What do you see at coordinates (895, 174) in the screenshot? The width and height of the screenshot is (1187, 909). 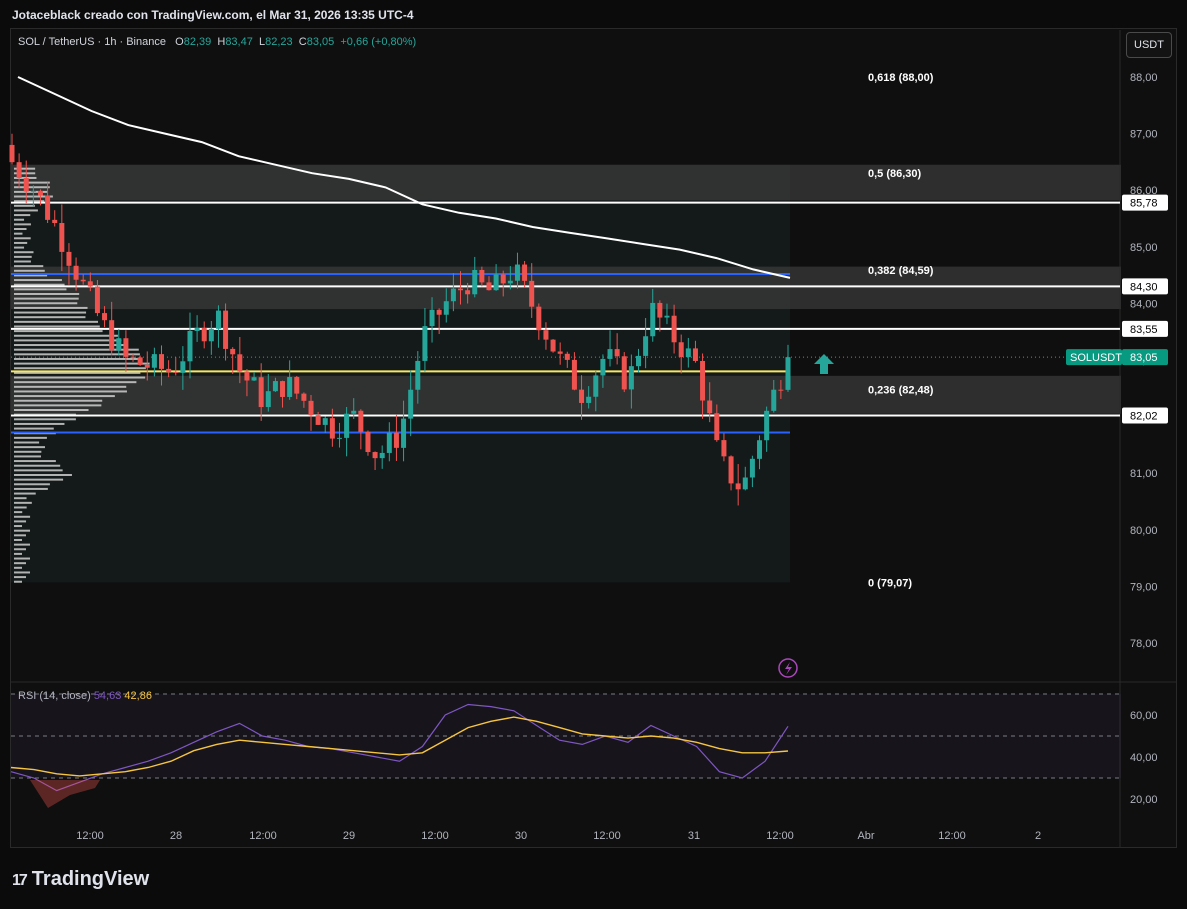 I see `fib-level-label: 0,5 (86,30)` at bounding box center [895, 174].